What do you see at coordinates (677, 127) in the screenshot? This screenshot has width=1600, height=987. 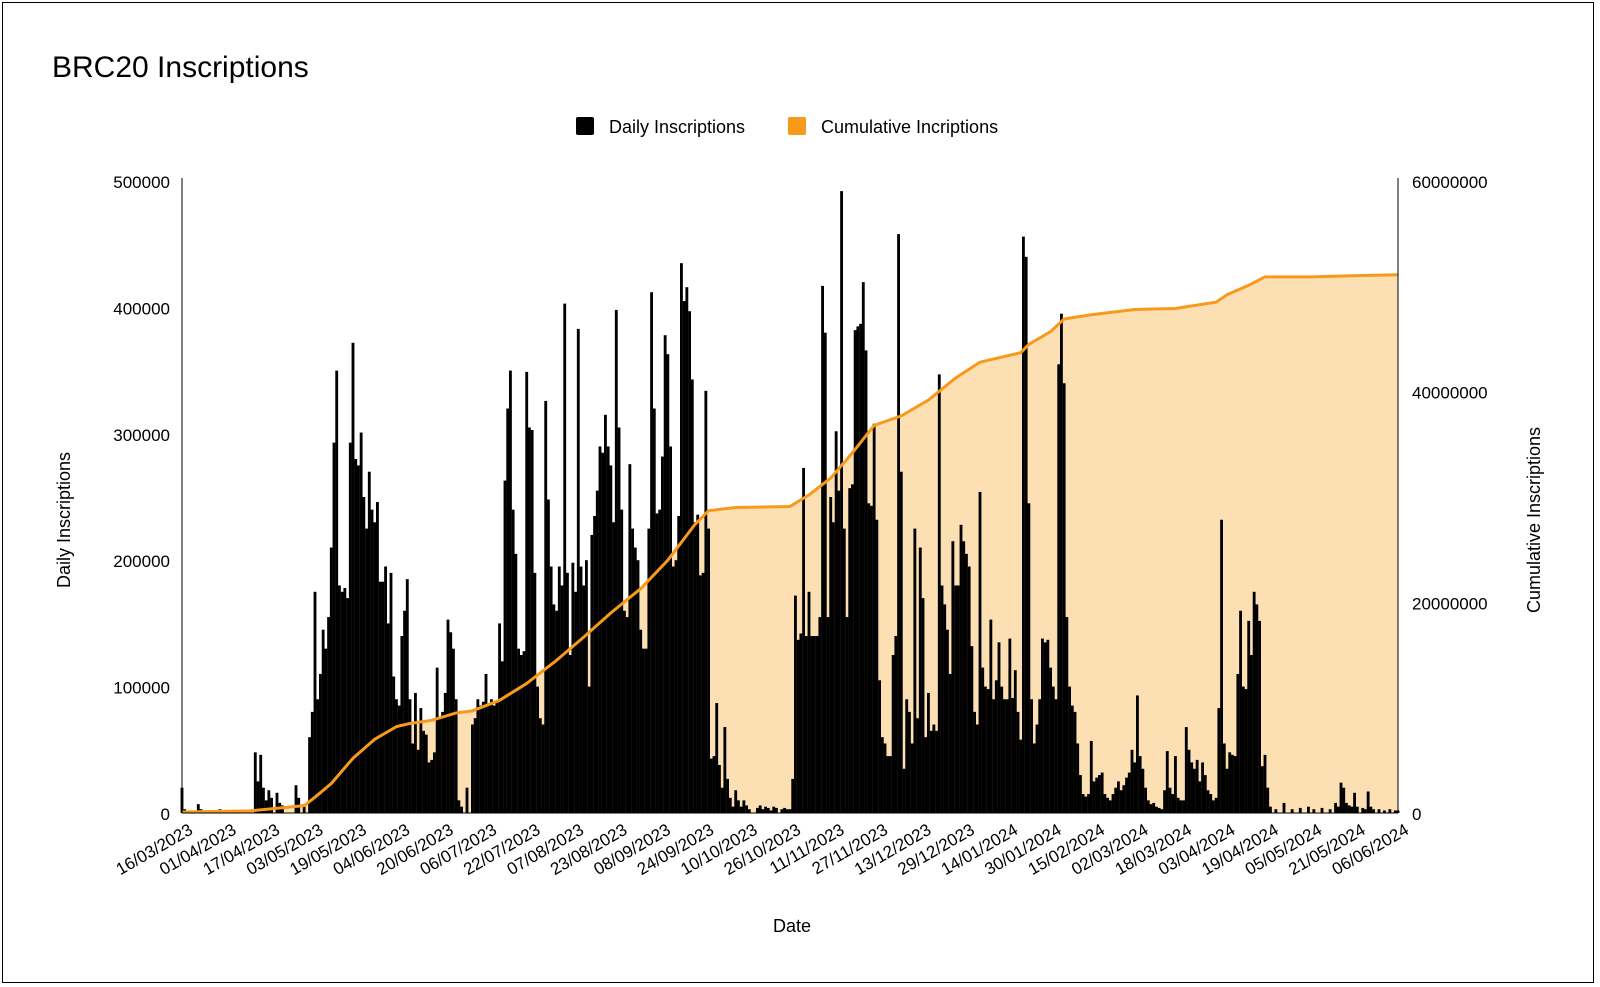 I see `legend-label-daily: Daily Inscriptions` at bounding box center [677, 127].